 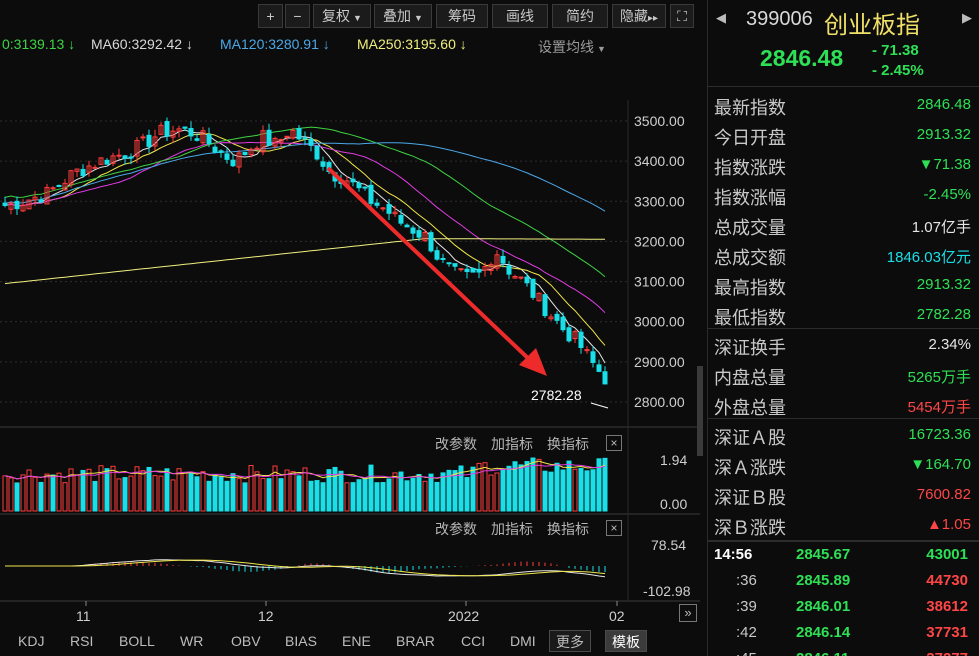 I want to click on quote-field-label: 最新指数, so click(x=750, y=108).